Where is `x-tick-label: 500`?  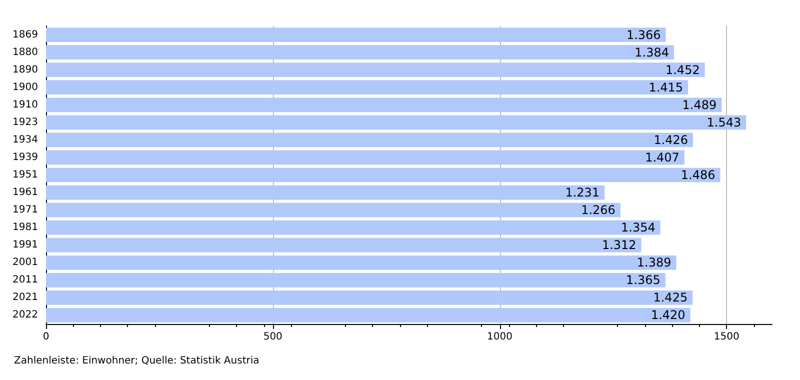
x-tick-label: 500 is located at coordinates (272, 337).